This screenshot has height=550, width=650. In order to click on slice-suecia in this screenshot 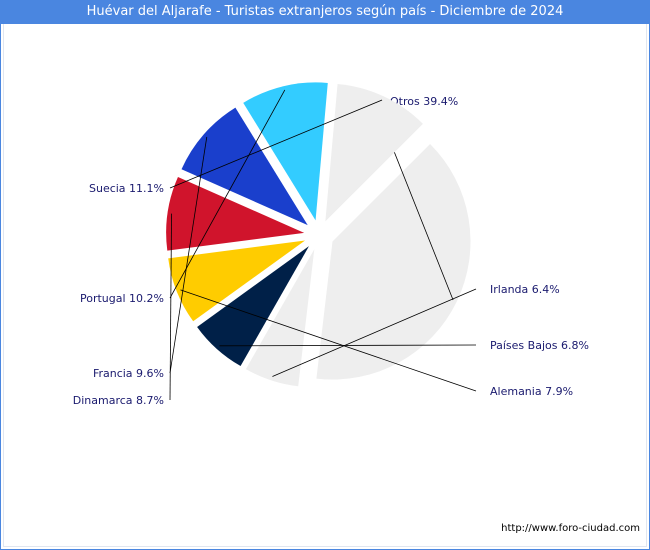, I will do `click(374, 152)`.